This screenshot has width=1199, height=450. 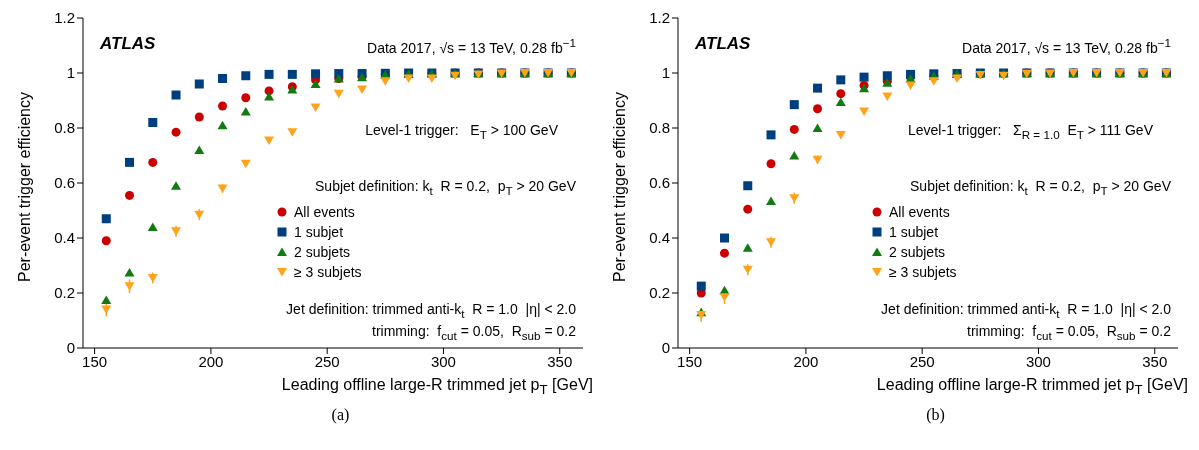 What do you see at coordinates (935, 415) in the screenshot?
I see `text: (b)` at bounding box center [935, 415].